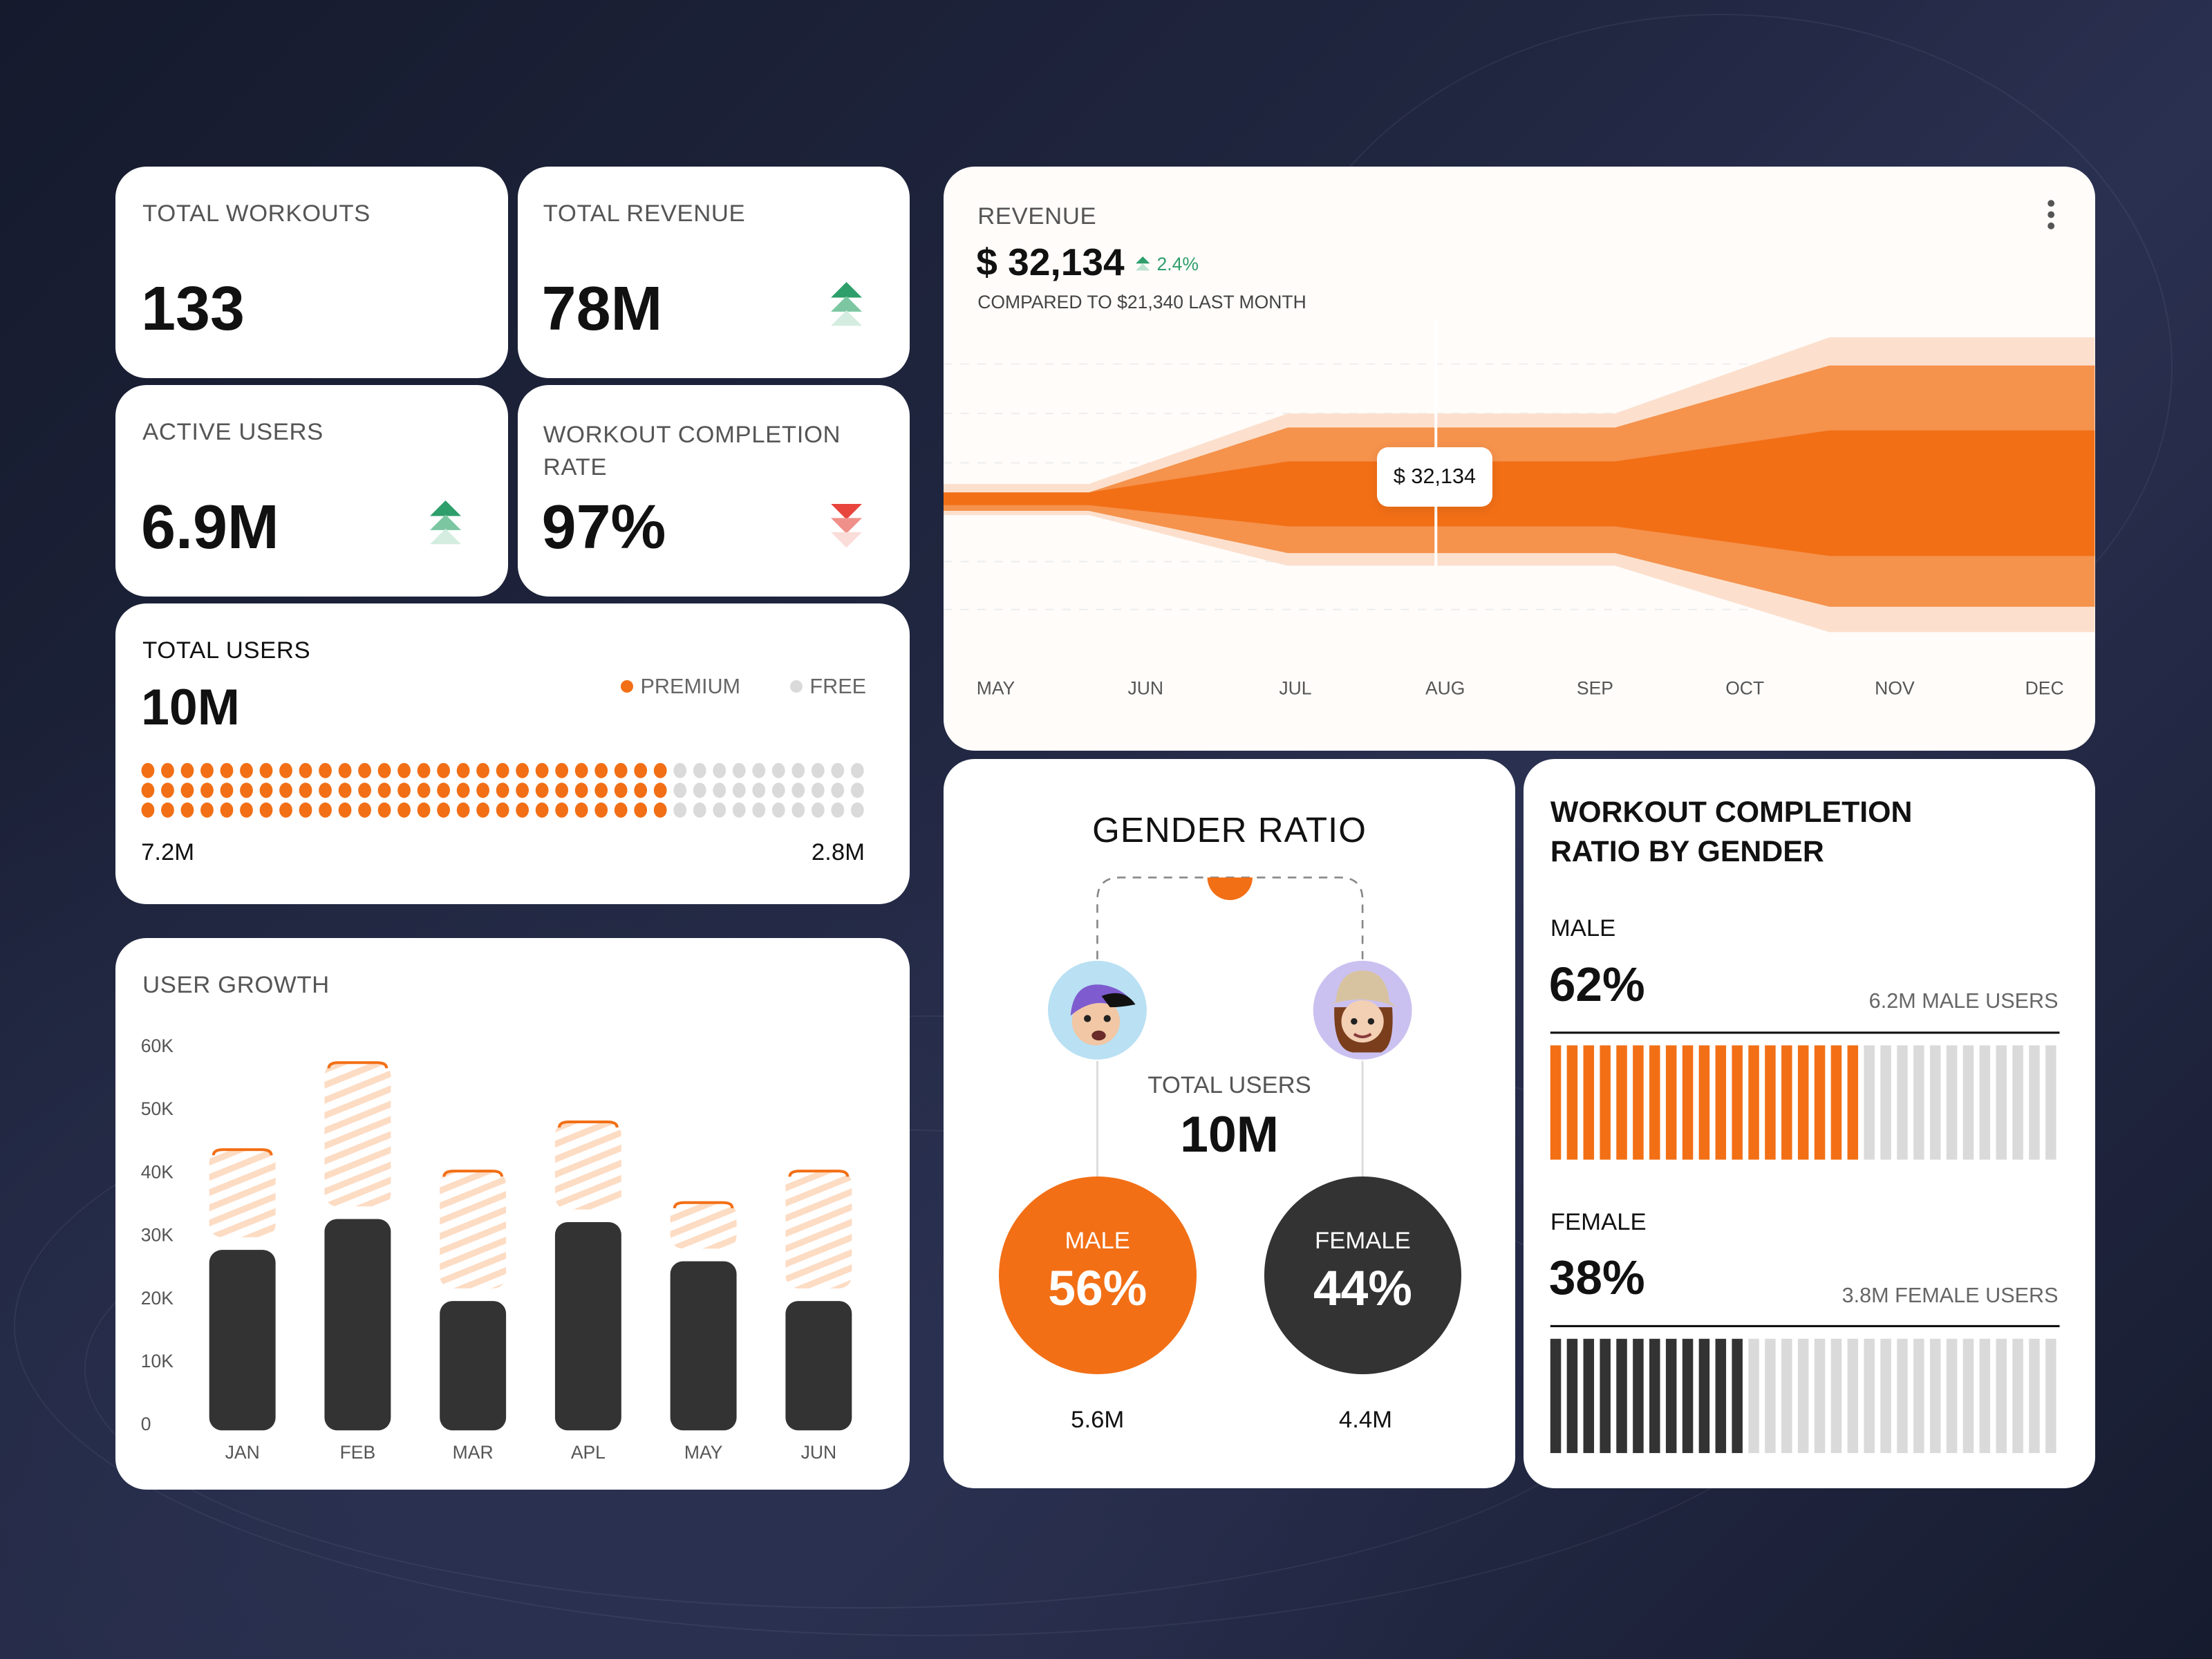  I want to click on projected-bar, so click(474, 1229).